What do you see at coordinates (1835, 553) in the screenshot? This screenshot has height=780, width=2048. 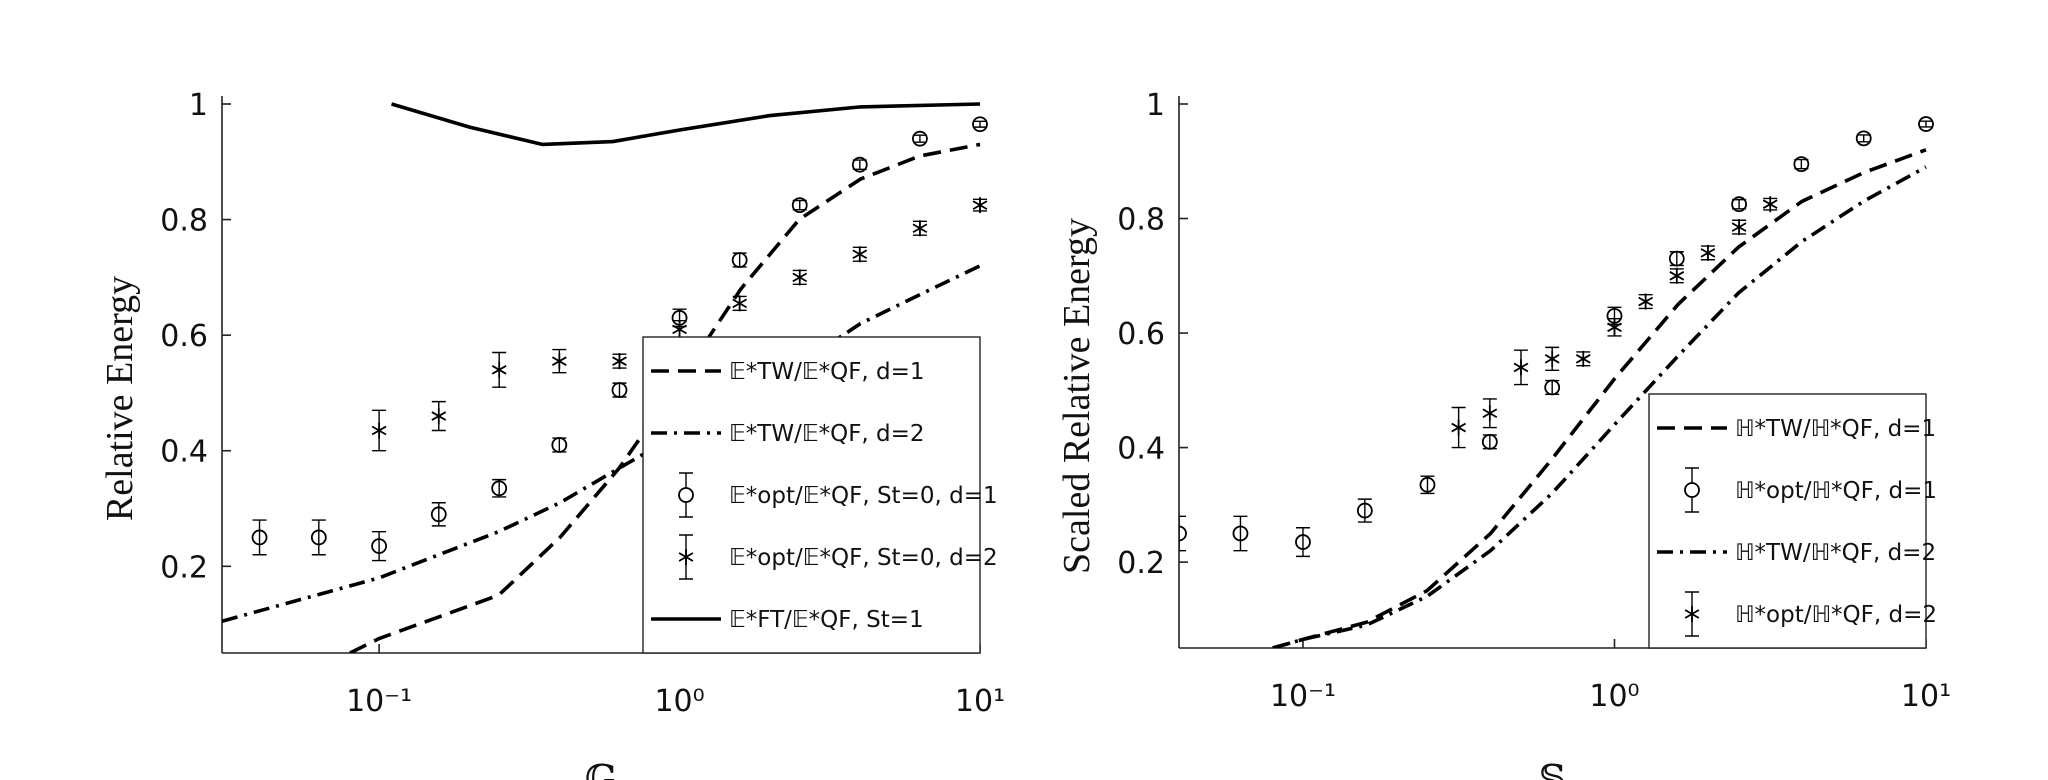 I see `legend-label: ℍ*TW/ℍ*QF, d=2` at bounding box center [1835, 553].